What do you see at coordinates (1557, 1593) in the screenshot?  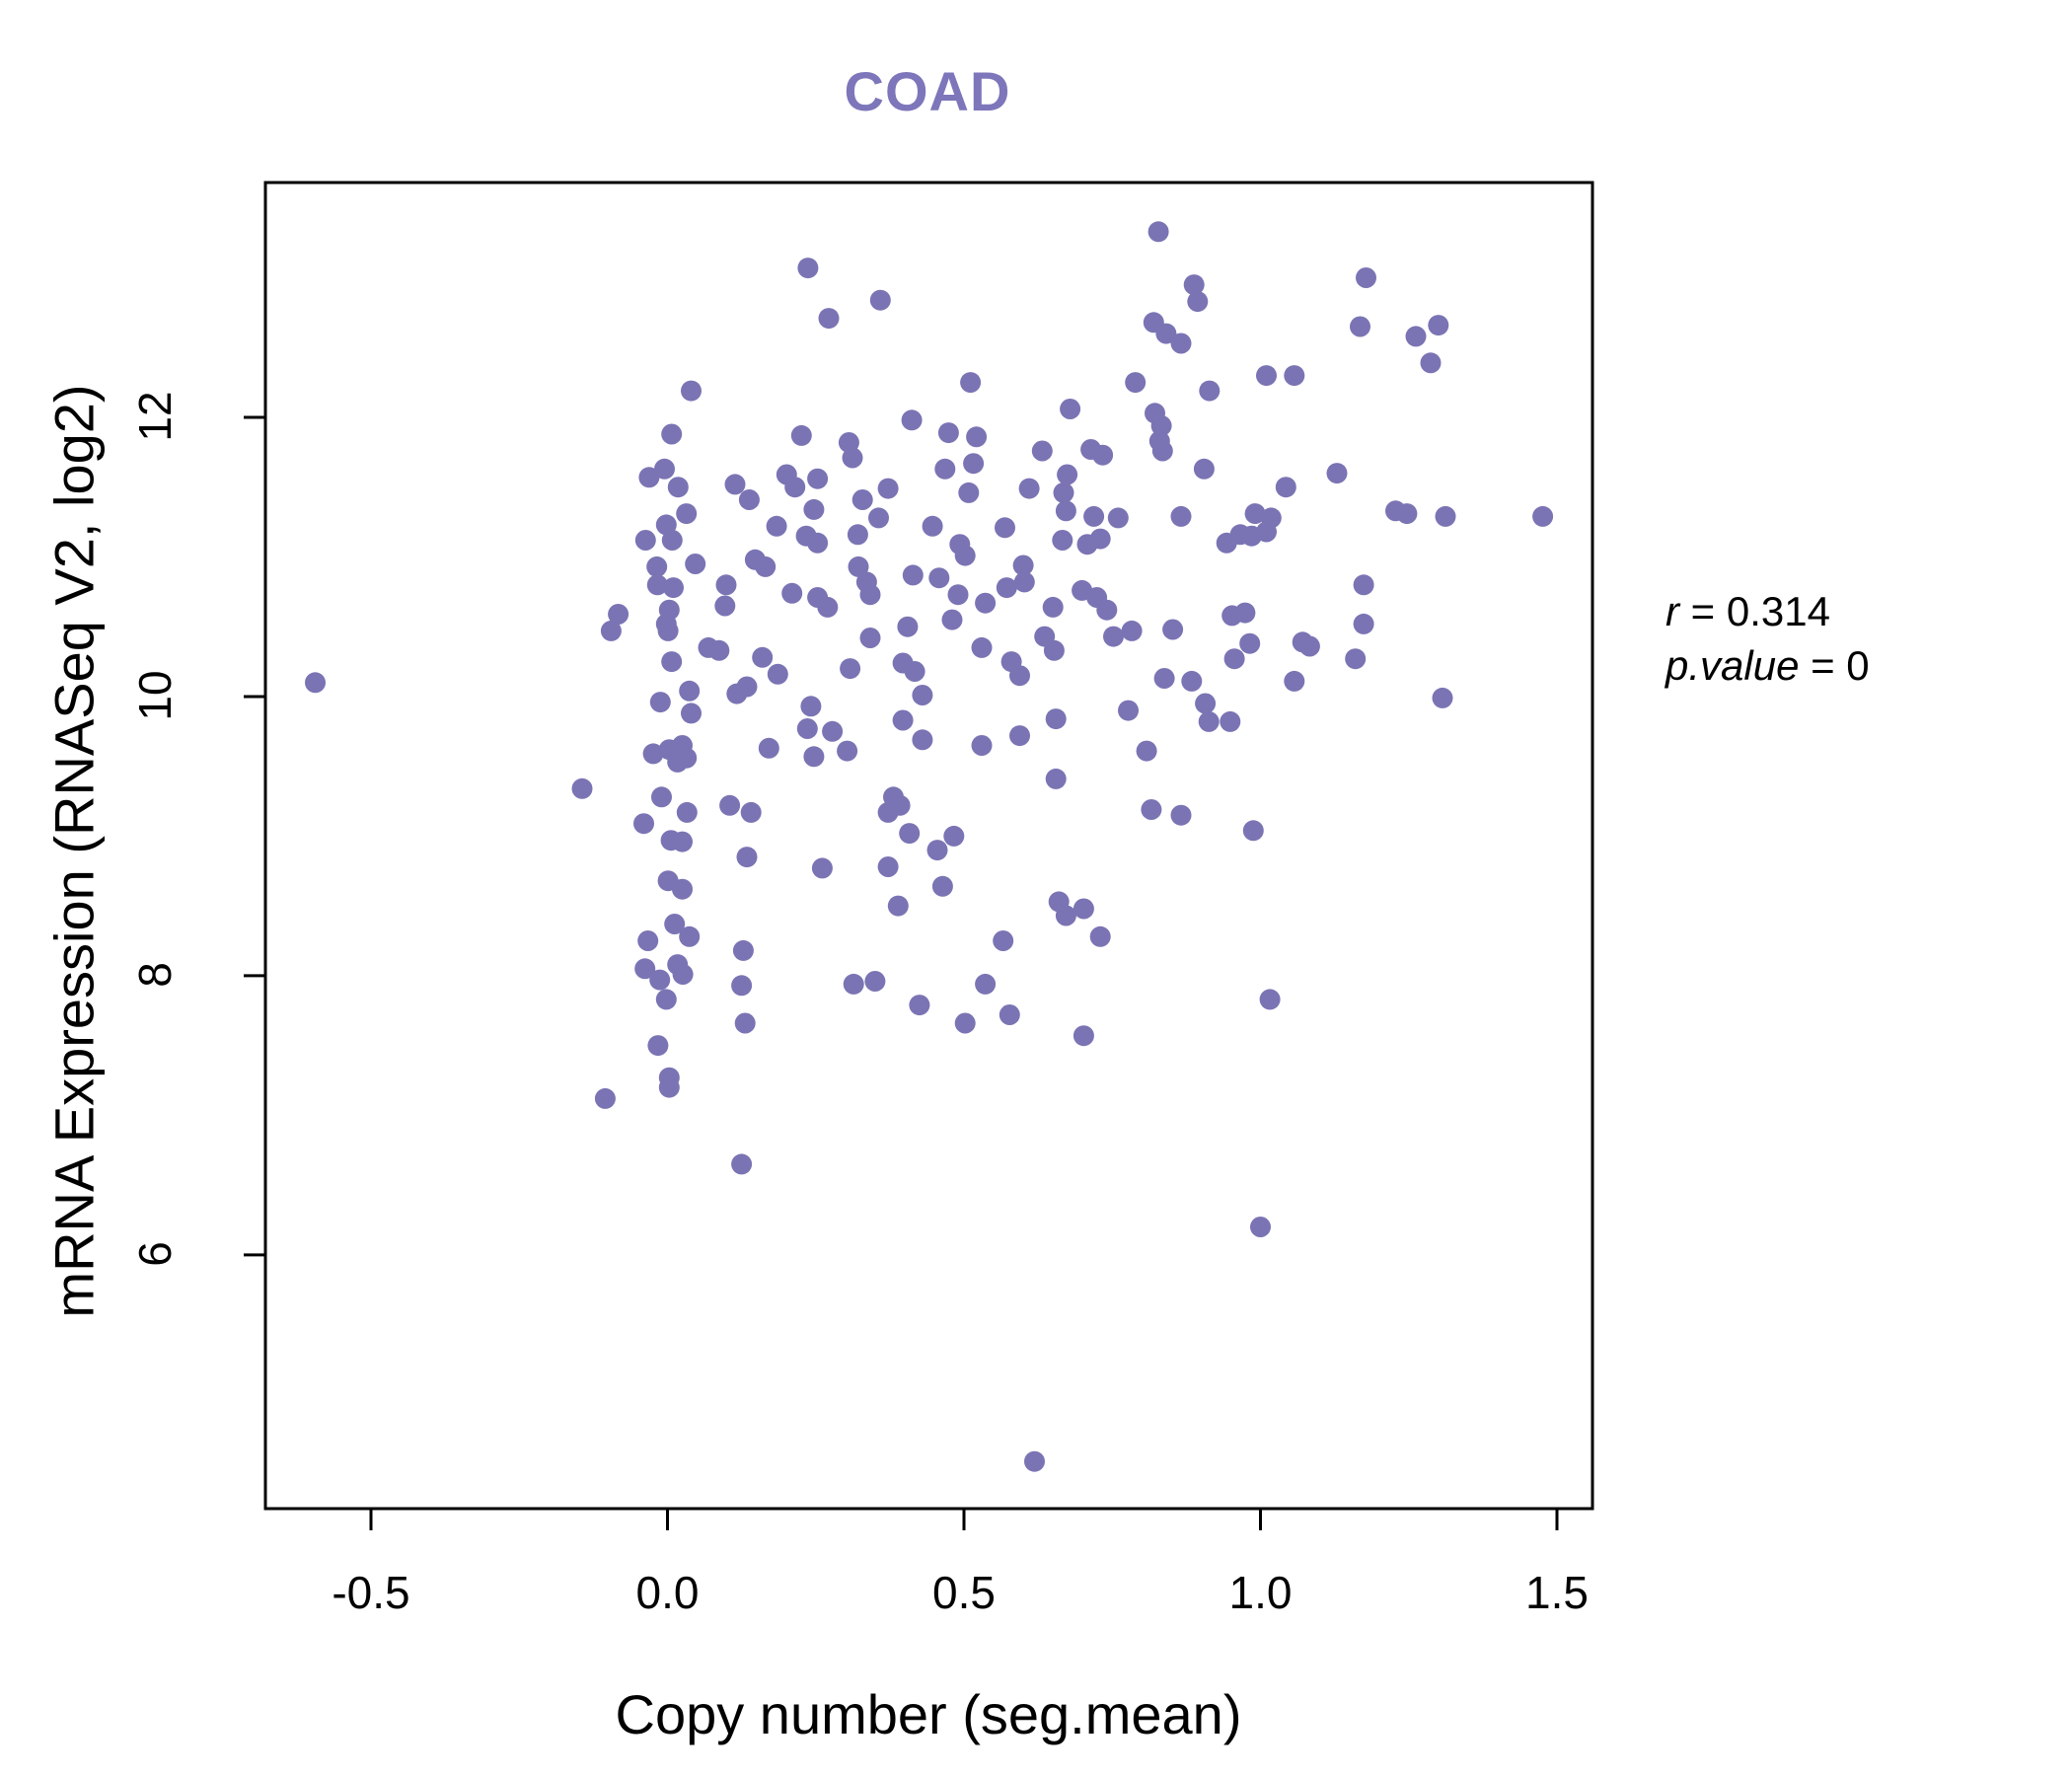 I see `x-tick-label: 1.5` at bounding box center [1557, 1593].